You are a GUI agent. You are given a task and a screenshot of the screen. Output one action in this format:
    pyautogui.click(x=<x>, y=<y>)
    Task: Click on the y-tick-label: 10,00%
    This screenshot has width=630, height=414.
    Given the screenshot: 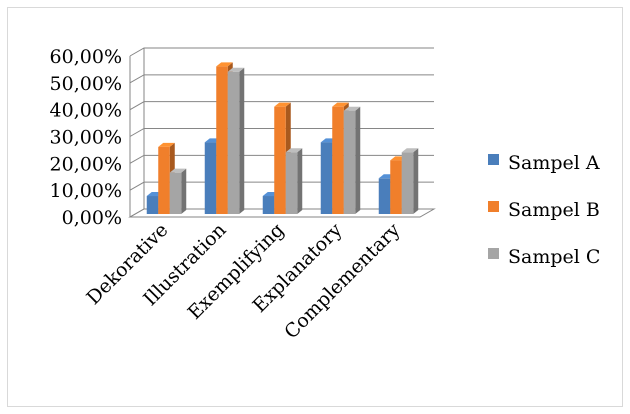 What is the action you would take?
    pyautogui.click(x=86, y=191)
    